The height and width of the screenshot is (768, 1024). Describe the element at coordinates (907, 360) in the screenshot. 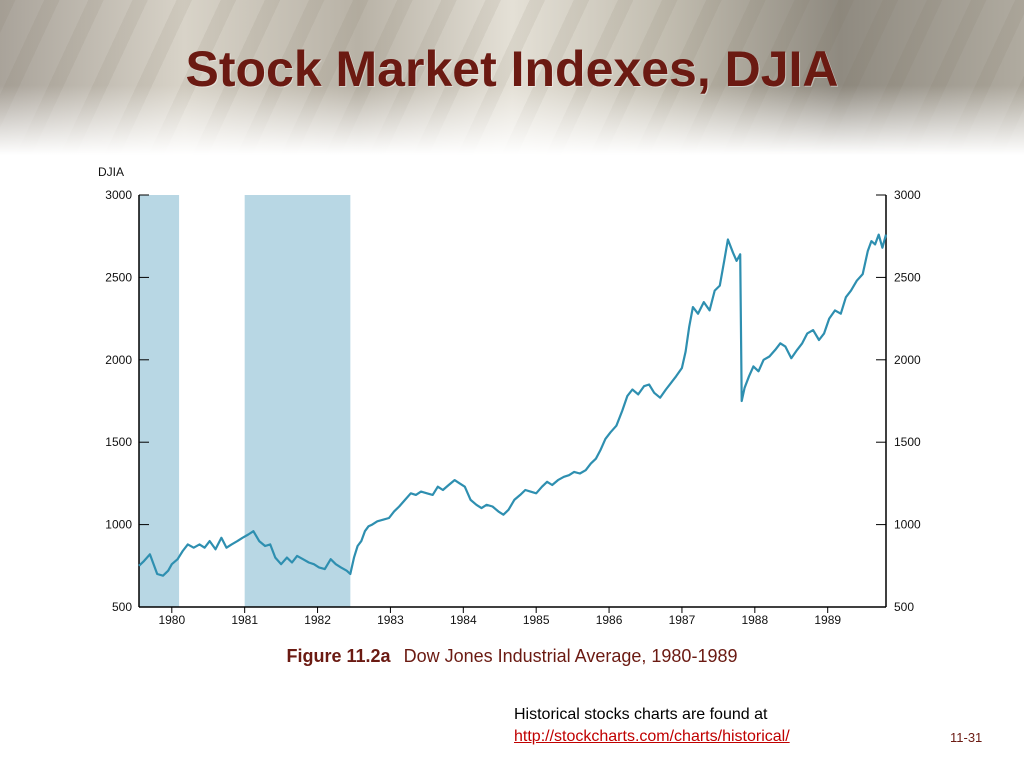

I see `y-tick-label-right-2000: 2000` at that location.